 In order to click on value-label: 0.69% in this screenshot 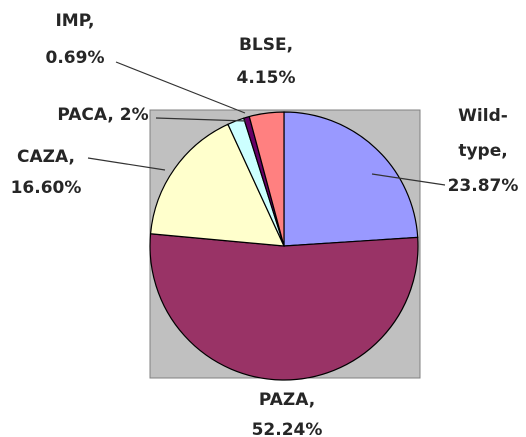, I will do `click(75, 58)`.